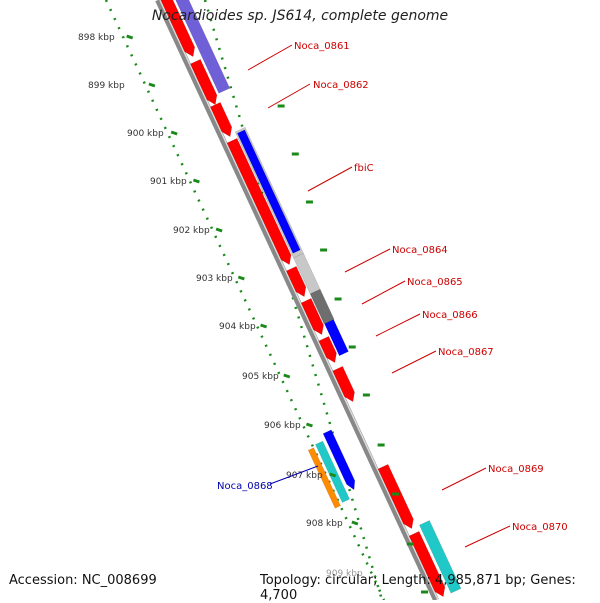 Image resolution: width=600 pixels, height=603 pixels. I want to click on ruler-tick-label: 900 kbp, so click(145, 134).